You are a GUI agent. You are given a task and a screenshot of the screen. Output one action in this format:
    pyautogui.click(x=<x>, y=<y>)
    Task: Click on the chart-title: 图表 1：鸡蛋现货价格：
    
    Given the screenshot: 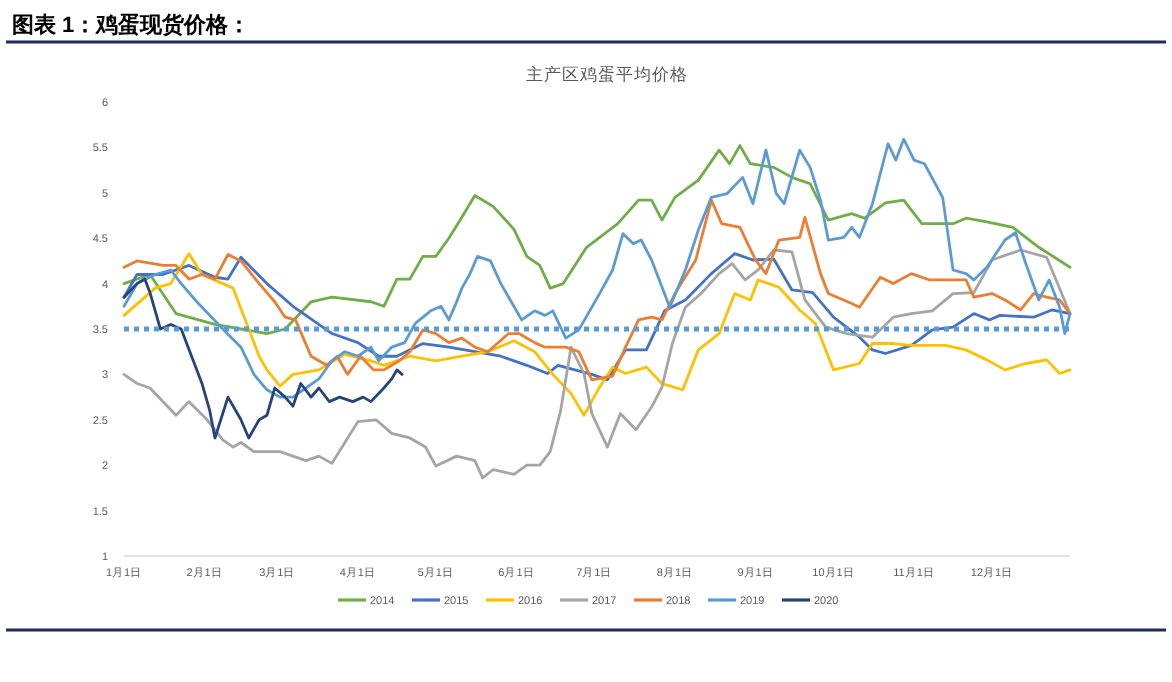 What is the action you would take?
    pyautogui.click(x=131, y=25)
    